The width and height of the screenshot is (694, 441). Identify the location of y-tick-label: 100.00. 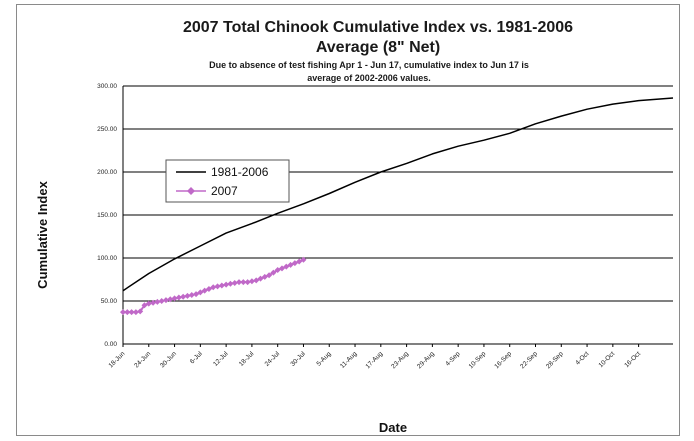
(107, 258).